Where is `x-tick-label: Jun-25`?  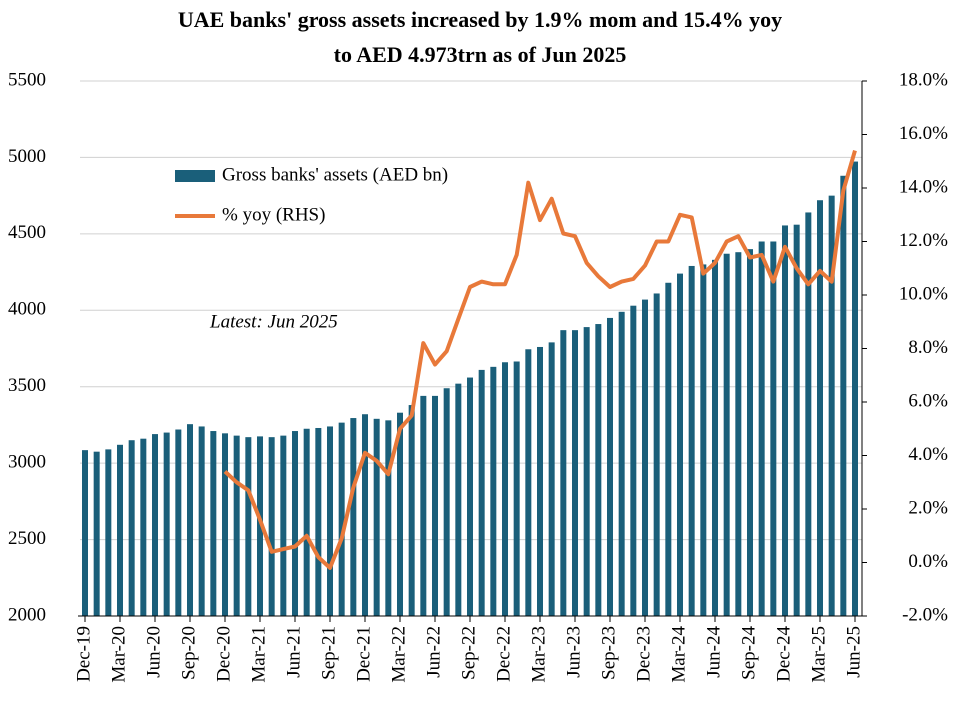
x-tick-label: Jun-25 is located at coordinates (853, 652).